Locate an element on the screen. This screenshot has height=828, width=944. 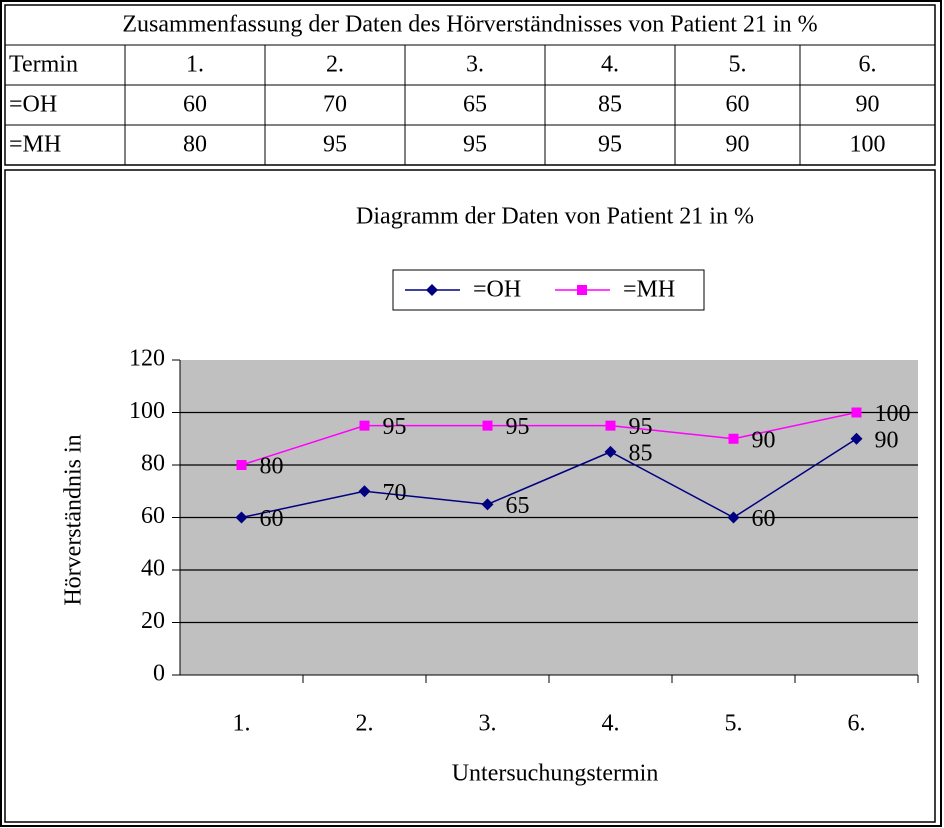
y-tick-label: 120 is located at coordinates (147, 359).